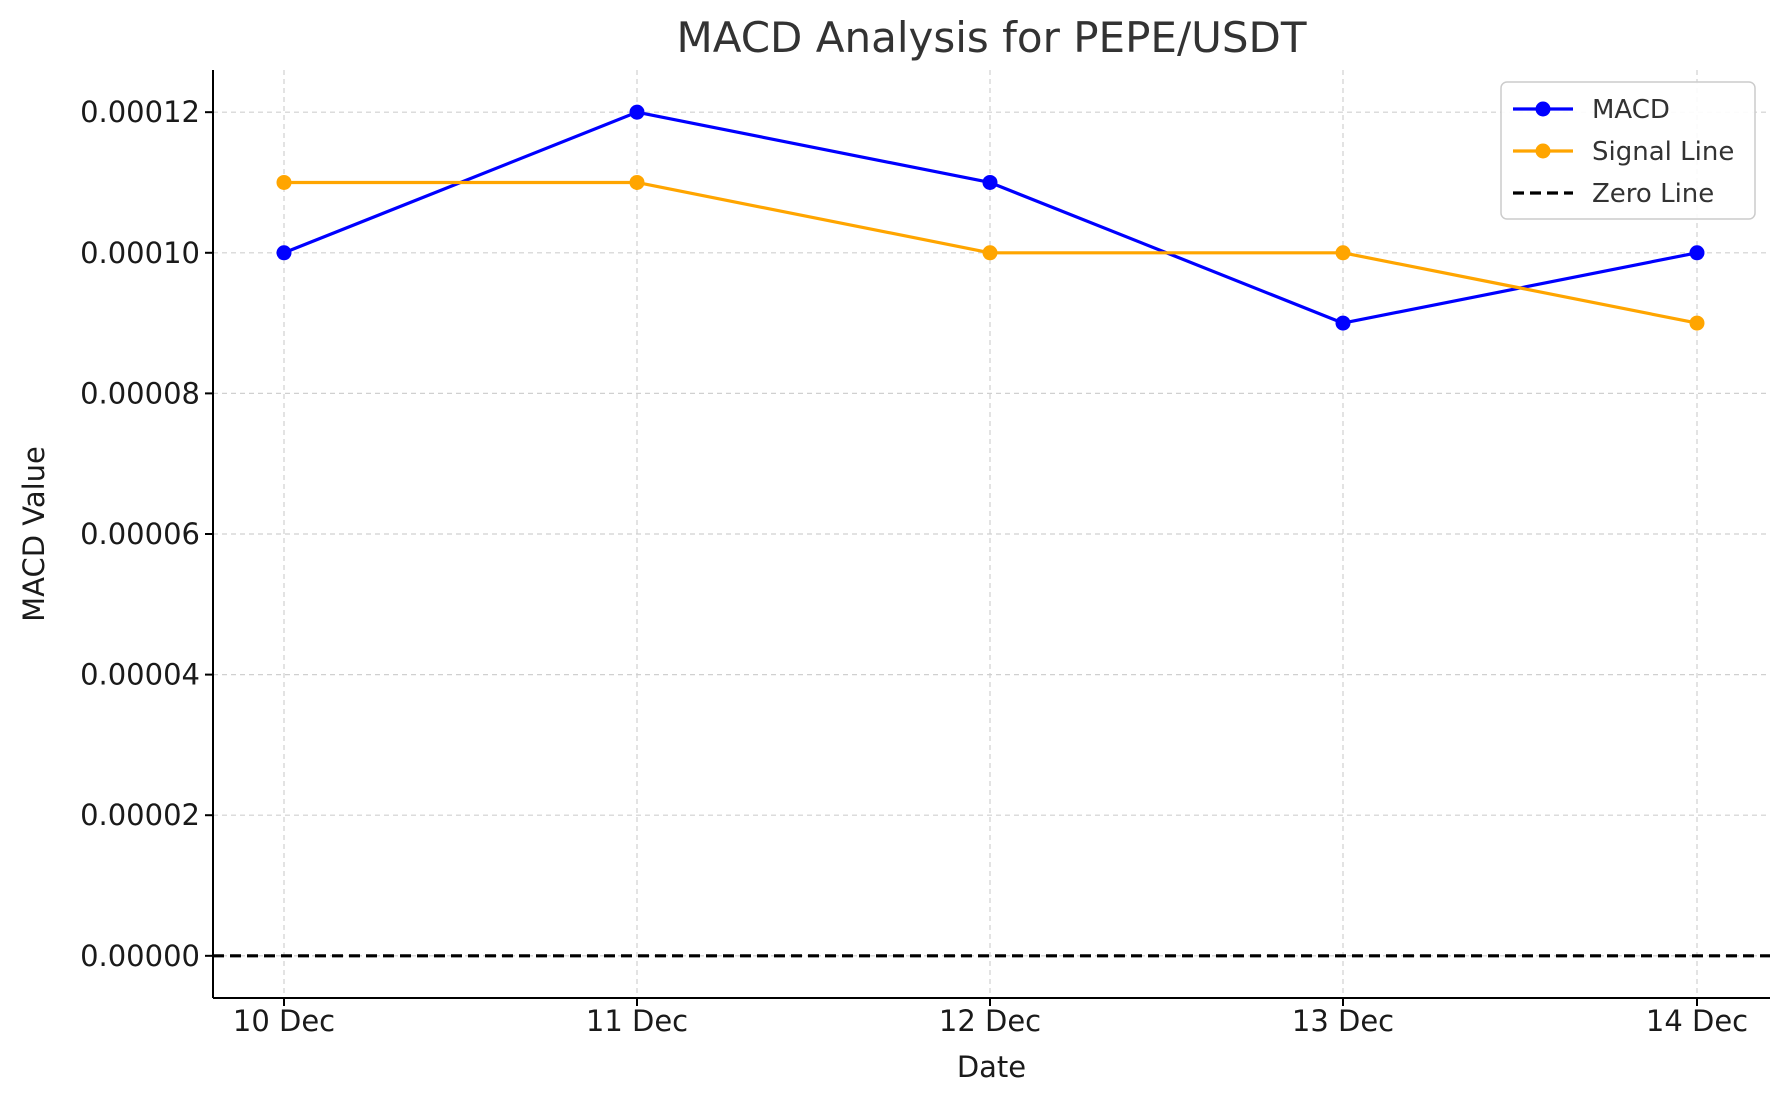 The width and height of the screenshot is (1782, 1101). I want to click on x-tick-label: 12 Dec, so click(990, 1021).